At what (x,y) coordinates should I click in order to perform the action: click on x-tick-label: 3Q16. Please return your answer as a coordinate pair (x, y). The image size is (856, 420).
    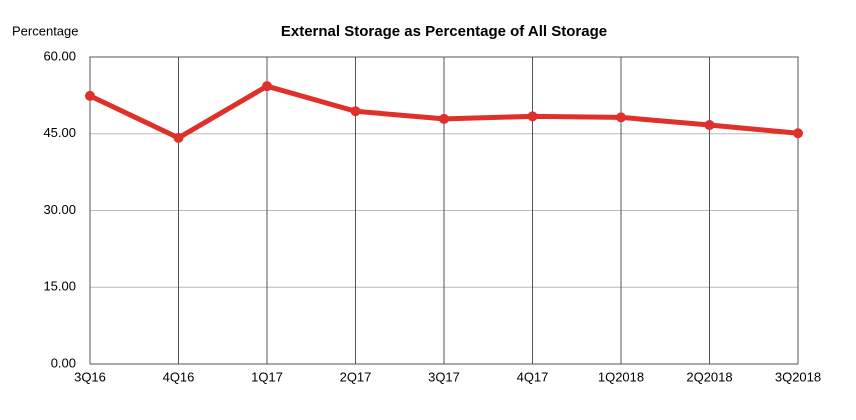
    Looking at the image, I should click on (90, 376).